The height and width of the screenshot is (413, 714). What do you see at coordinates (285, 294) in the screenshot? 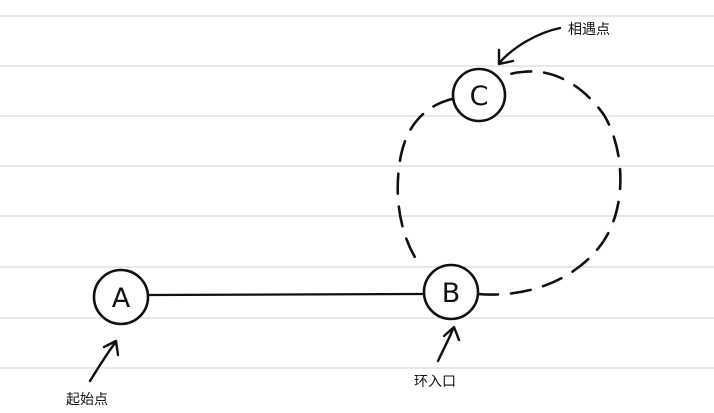
I see `edge-a-to-b` at bounding box center [285, 294].